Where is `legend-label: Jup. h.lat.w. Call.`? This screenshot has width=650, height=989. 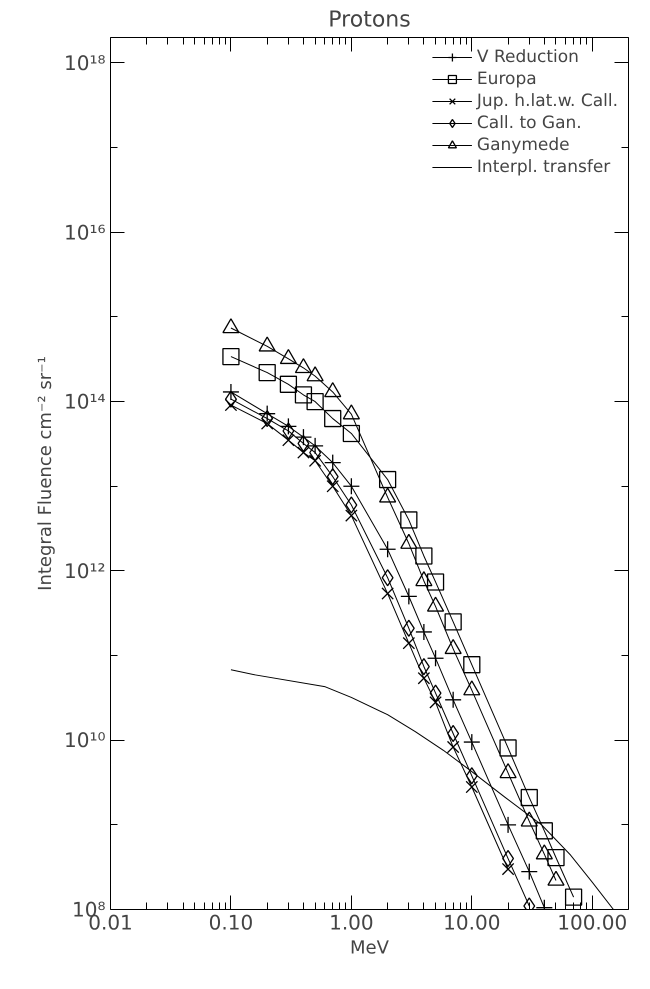 legend-label: Jup. h.lat.w. Call. is located at coordinates (547, 101).